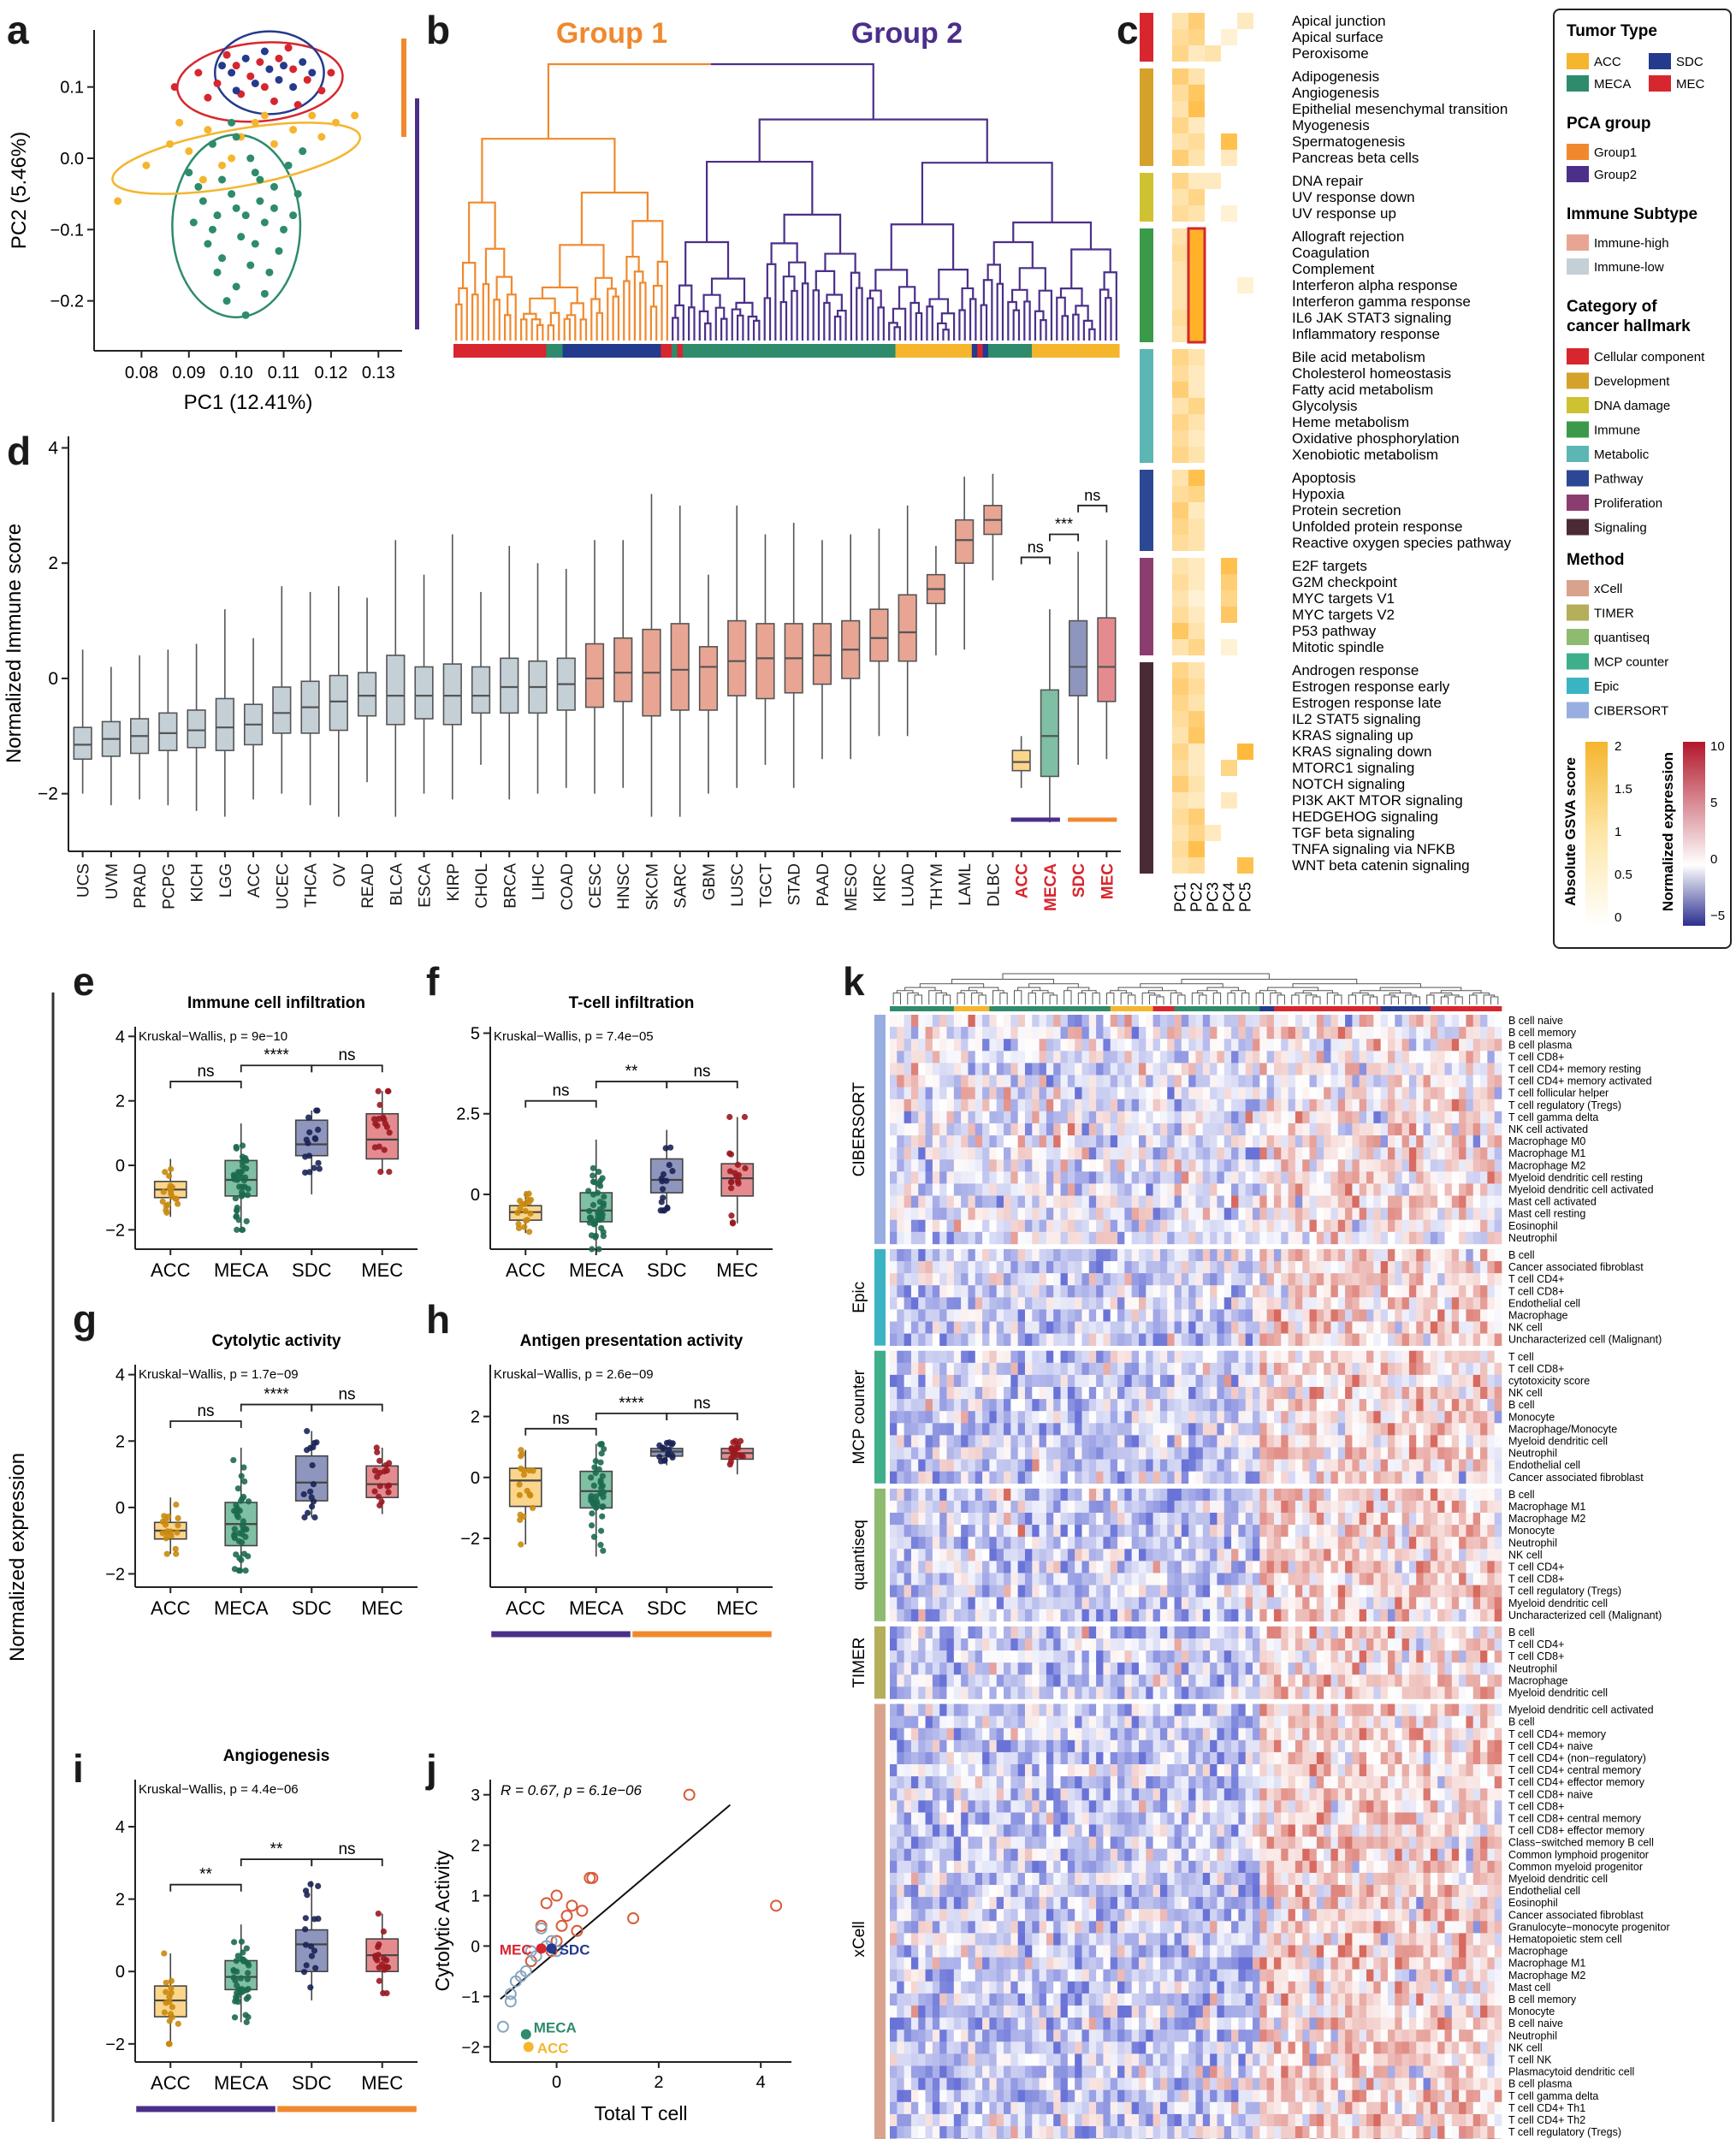  Describe the element at coordinates (792, 91) in the screenshot. I see `dendrogram-root-right` at that location.